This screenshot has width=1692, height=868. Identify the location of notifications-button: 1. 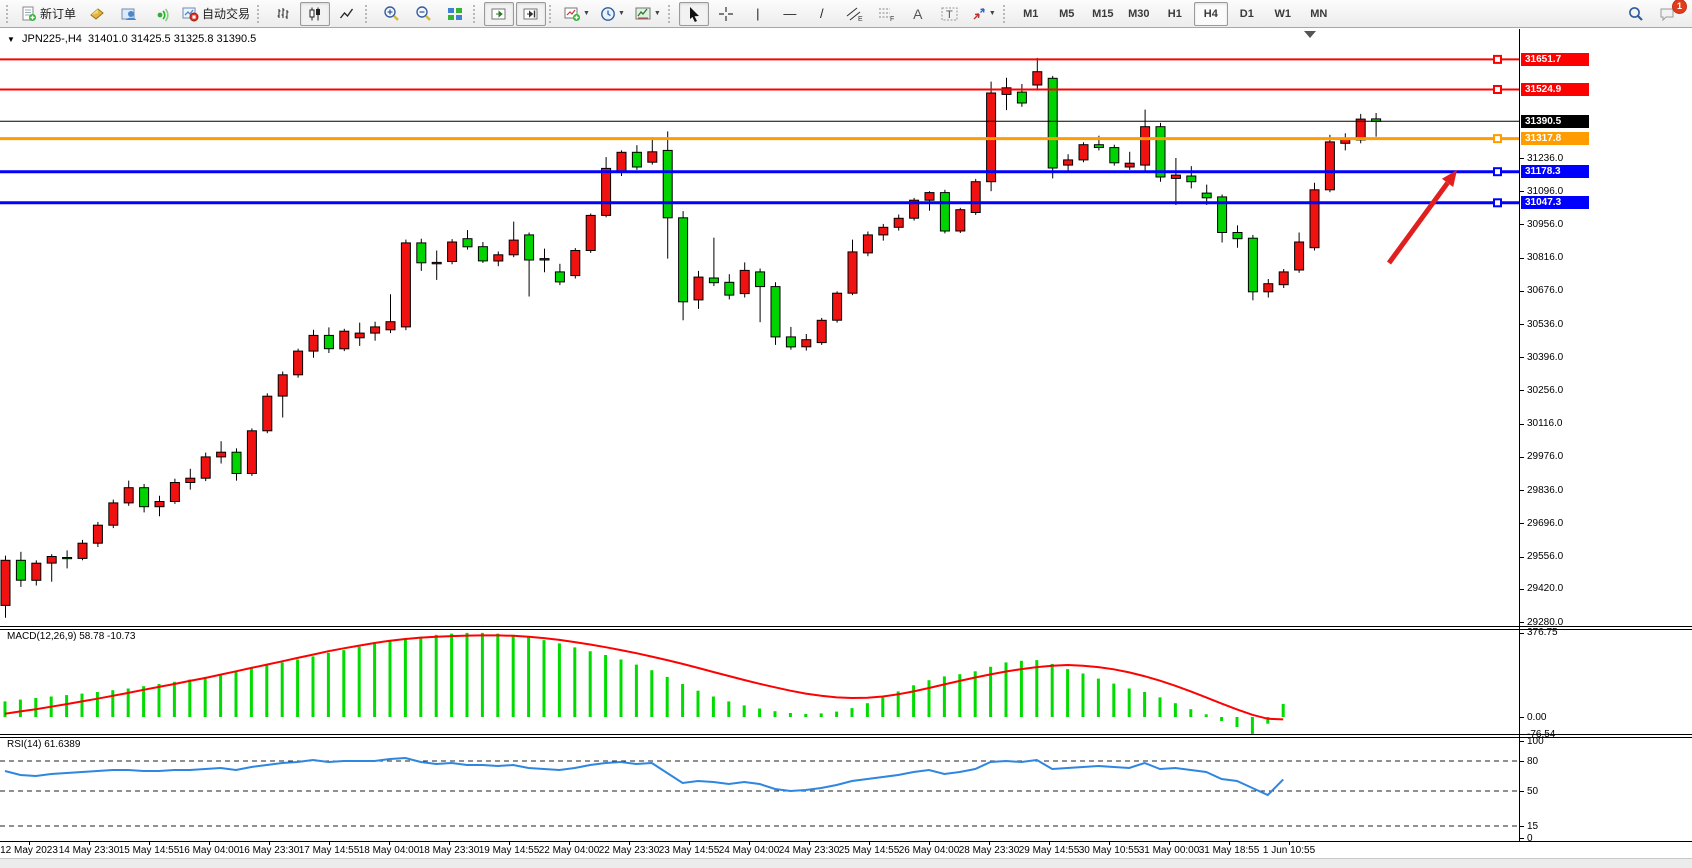
(1669, 13).